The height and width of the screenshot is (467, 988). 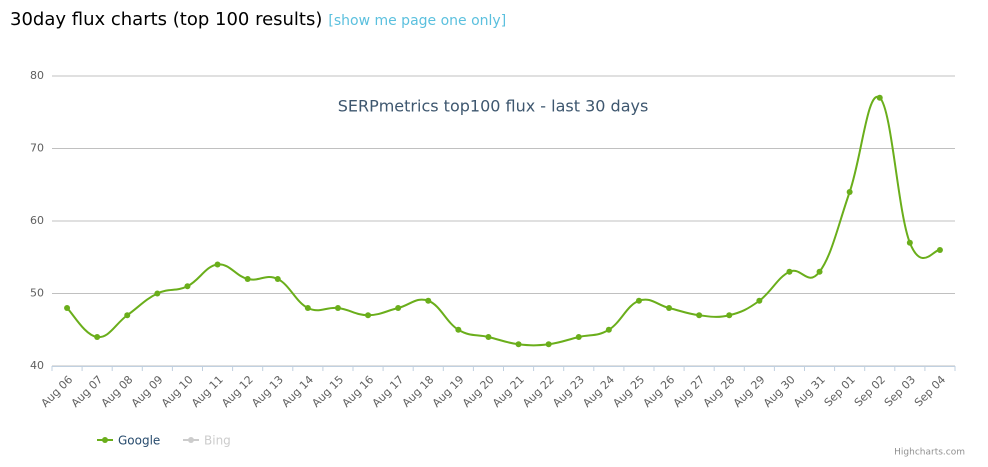 What do you see at coordinates (568, 391) in the screenshot?
I see `x-tick-label: Aug 23` at bounding box center [568, 391].